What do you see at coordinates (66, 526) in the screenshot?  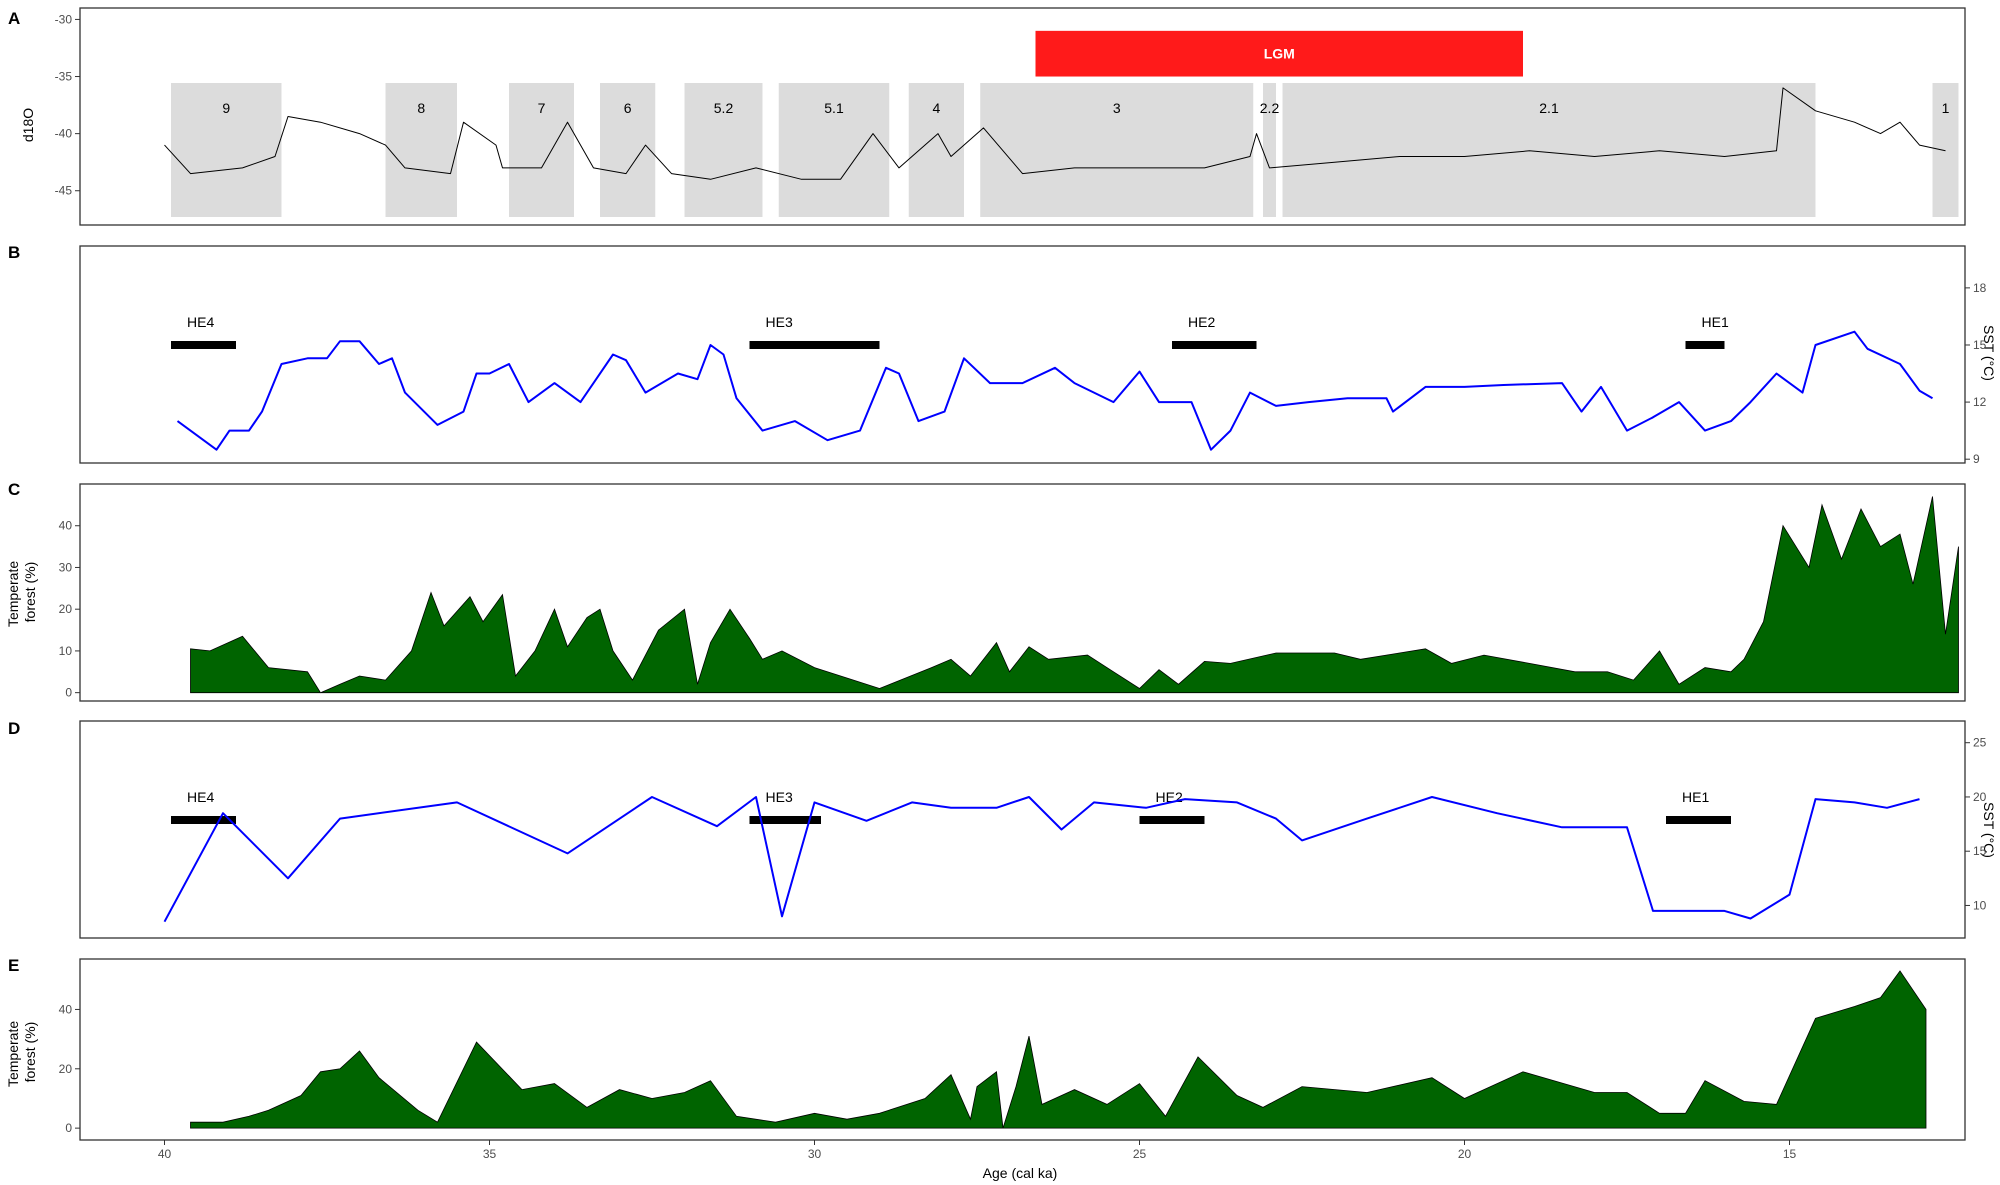 I see `y-tick-label-c-4: 40` at bounding box center [66, 526].